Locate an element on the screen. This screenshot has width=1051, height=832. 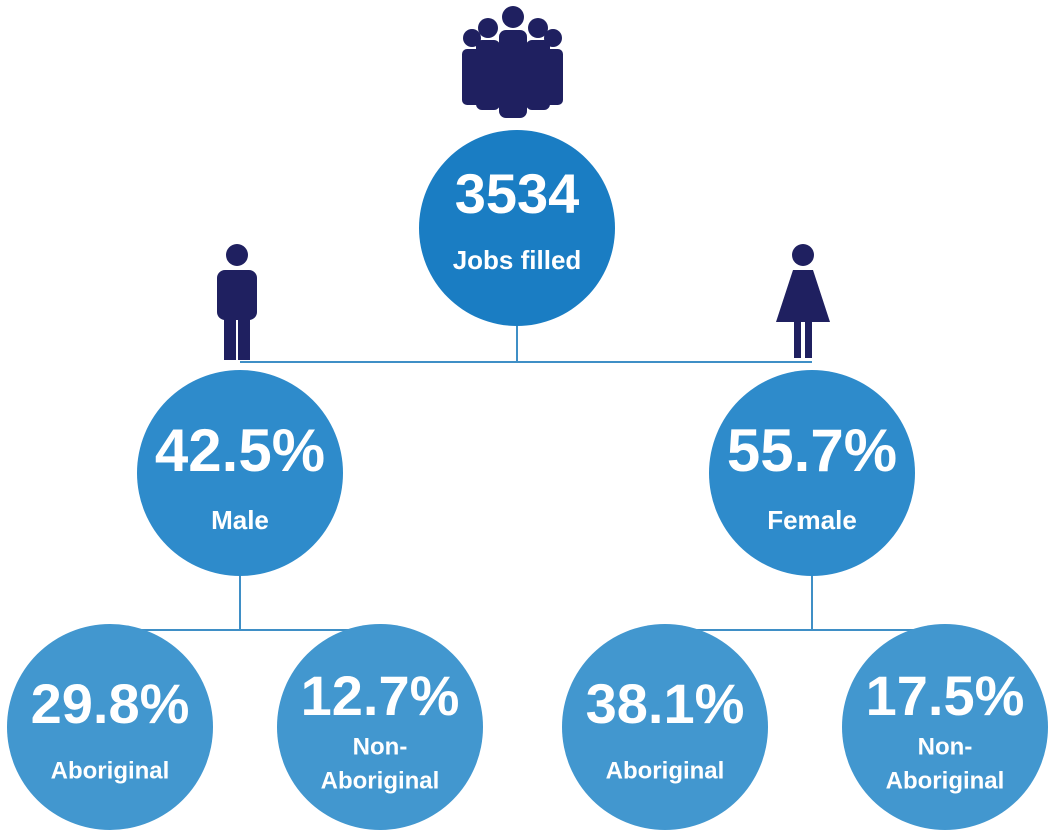
node: 38.1% Aboriginal is located at coordinates (665, 727).